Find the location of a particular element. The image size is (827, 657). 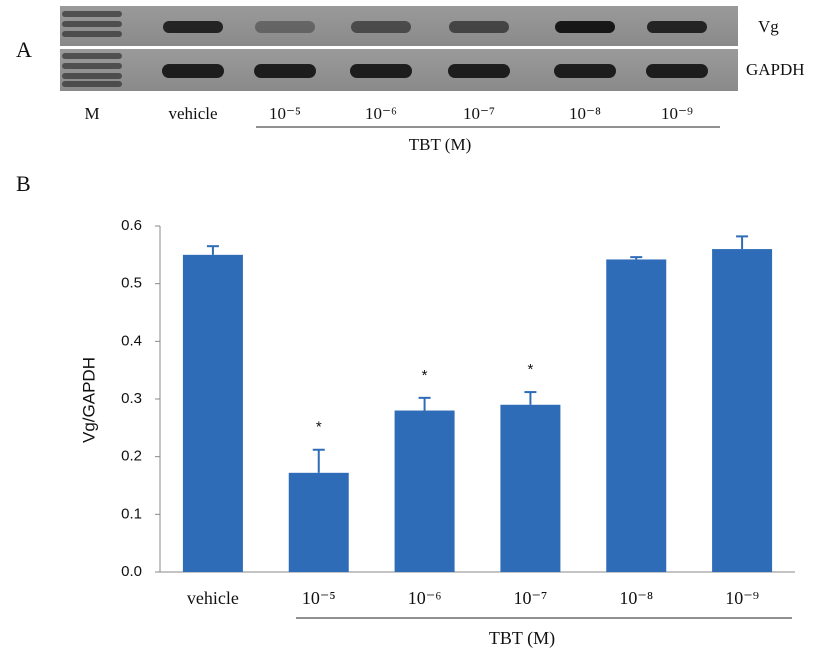

lane-label: M is located at coordinates (91, 113).